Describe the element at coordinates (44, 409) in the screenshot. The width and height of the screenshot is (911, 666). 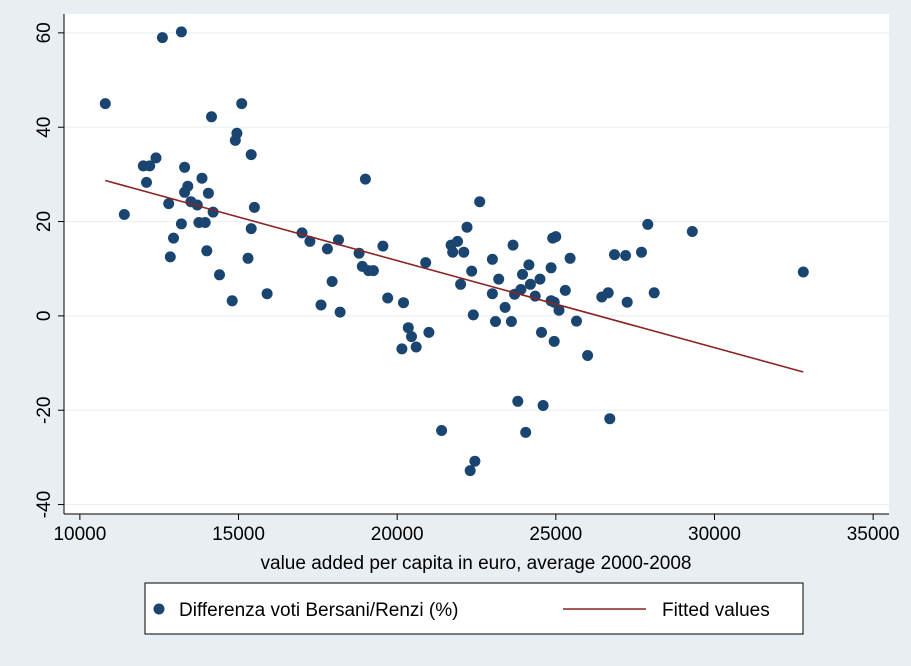
I see `y-tick-label-4: -20` at that location.